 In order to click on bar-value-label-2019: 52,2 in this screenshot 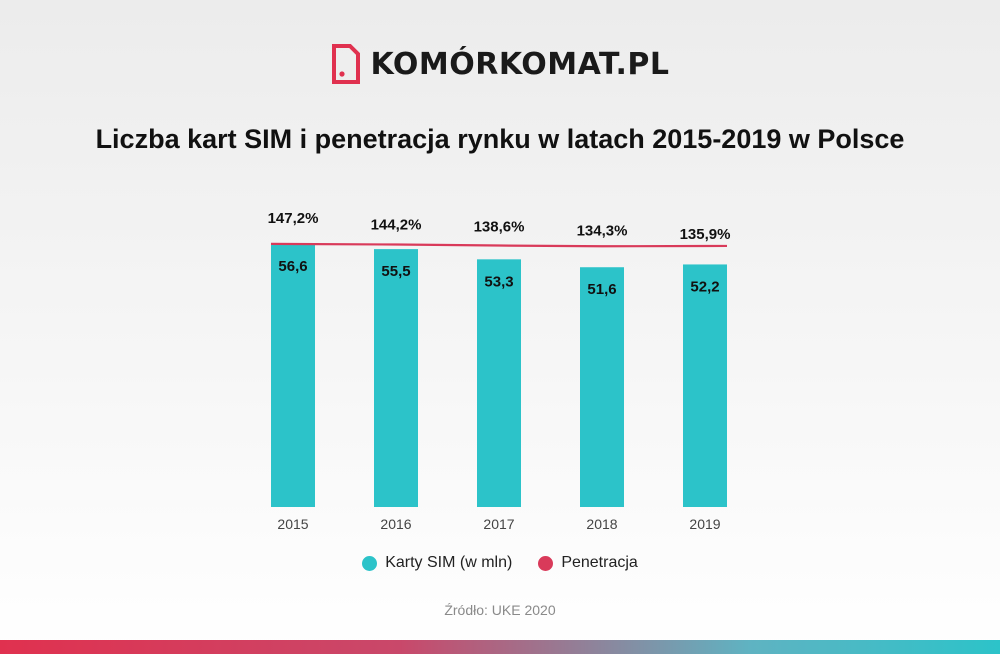, I will do `click(704, 286)`.